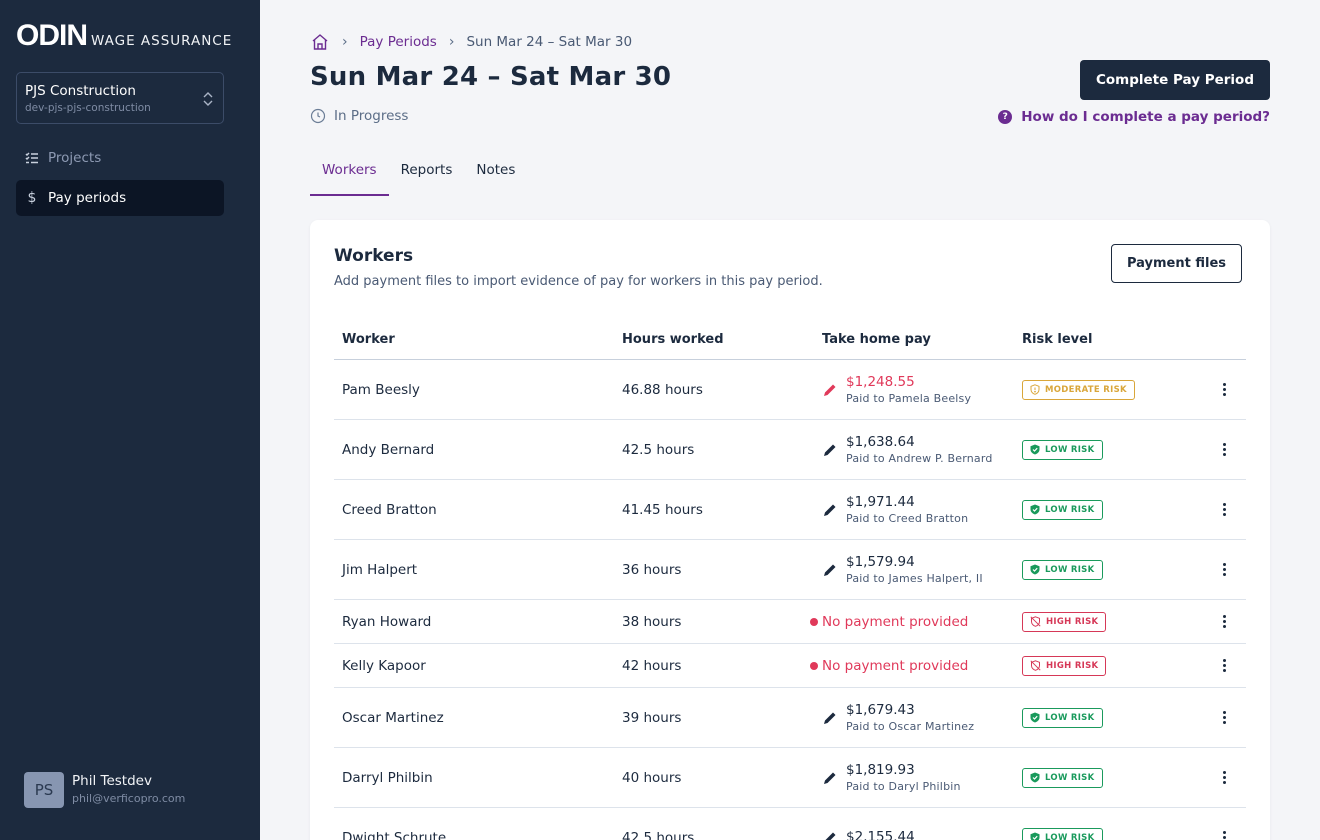 The height and width of the screenshot is (840, 1320). Describe the element at coordinates (1035, 389) in the screenshot. I see `shield-alert-icon` at that location.